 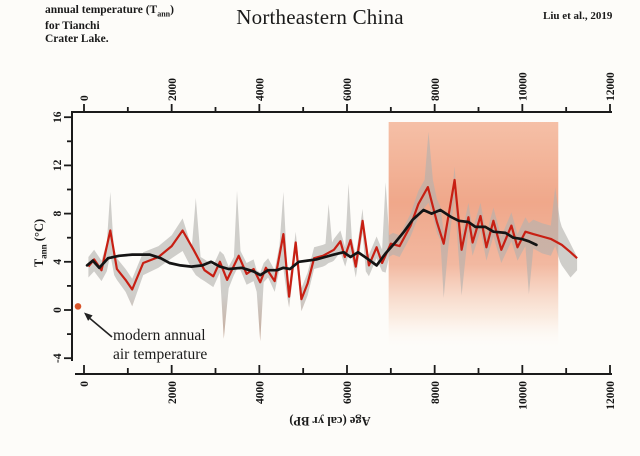 What do you see at coordinates (348, 89) in the screenshot?
I see `top-axis-tick-label: 6000` at bounding box center [348, 89].